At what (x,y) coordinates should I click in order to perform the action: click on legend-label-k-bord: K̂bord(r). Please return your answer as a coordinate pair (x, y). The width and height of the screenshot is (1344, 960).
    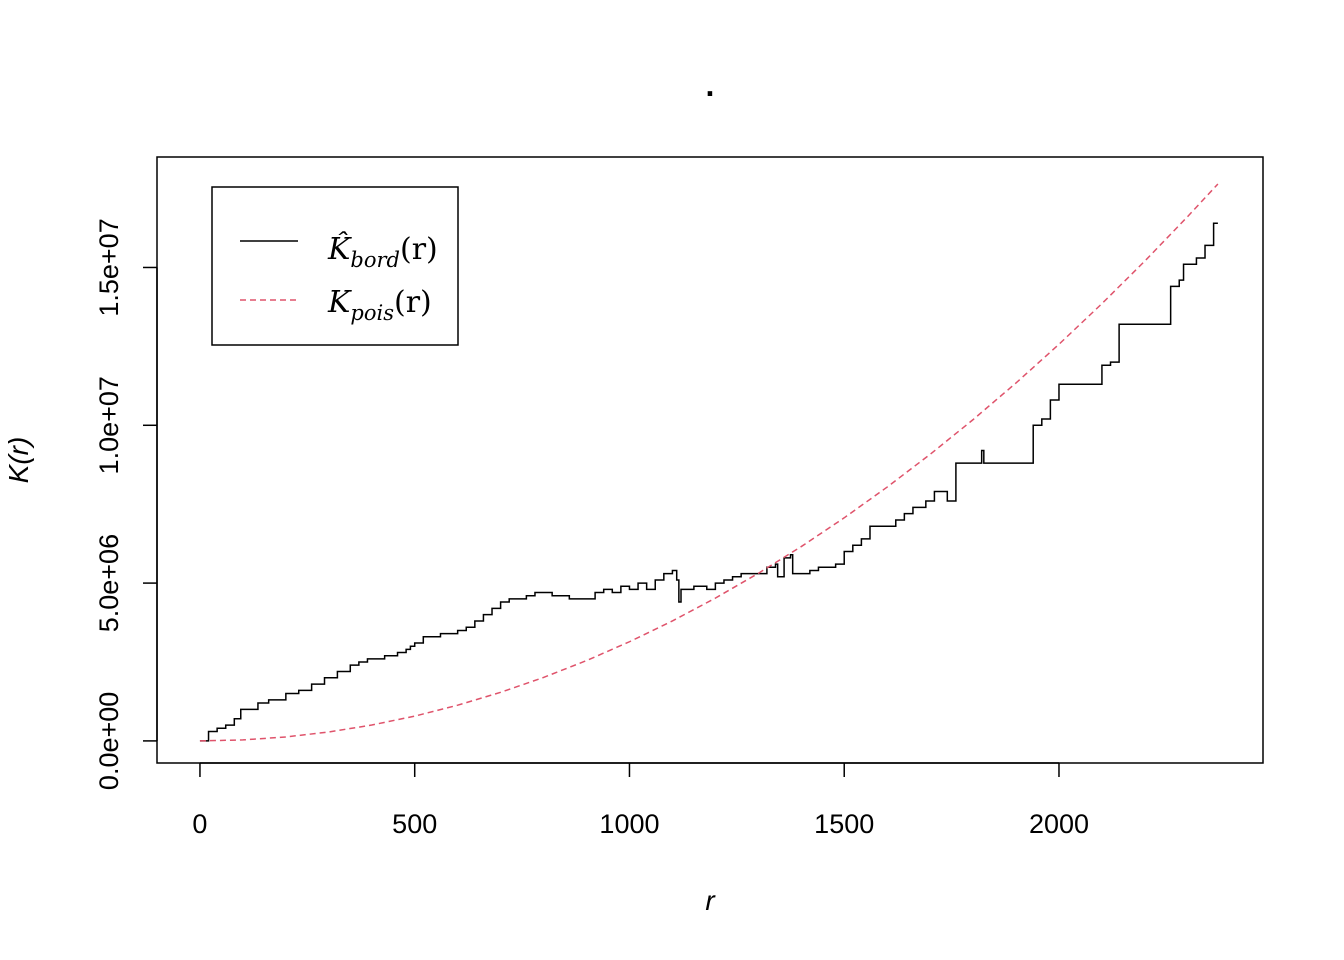
    Looking at the image, I should click on (382, 252).